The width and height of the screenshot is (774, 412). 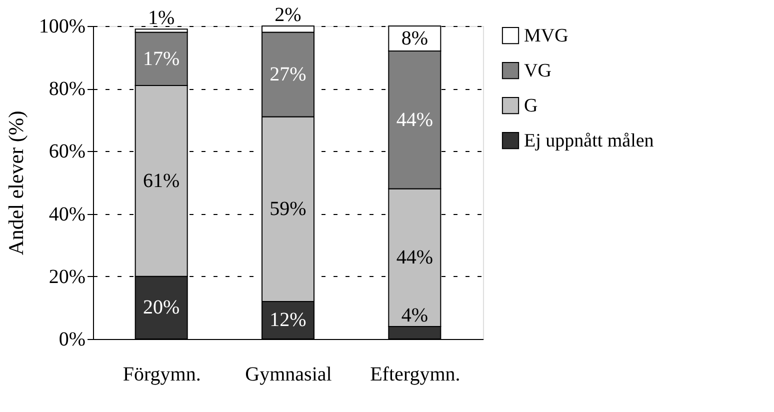 What do you see at coordinates (67, 214) in the screenshot?
I see `y-tick-label: 40%` at bounding box center [67, 214].